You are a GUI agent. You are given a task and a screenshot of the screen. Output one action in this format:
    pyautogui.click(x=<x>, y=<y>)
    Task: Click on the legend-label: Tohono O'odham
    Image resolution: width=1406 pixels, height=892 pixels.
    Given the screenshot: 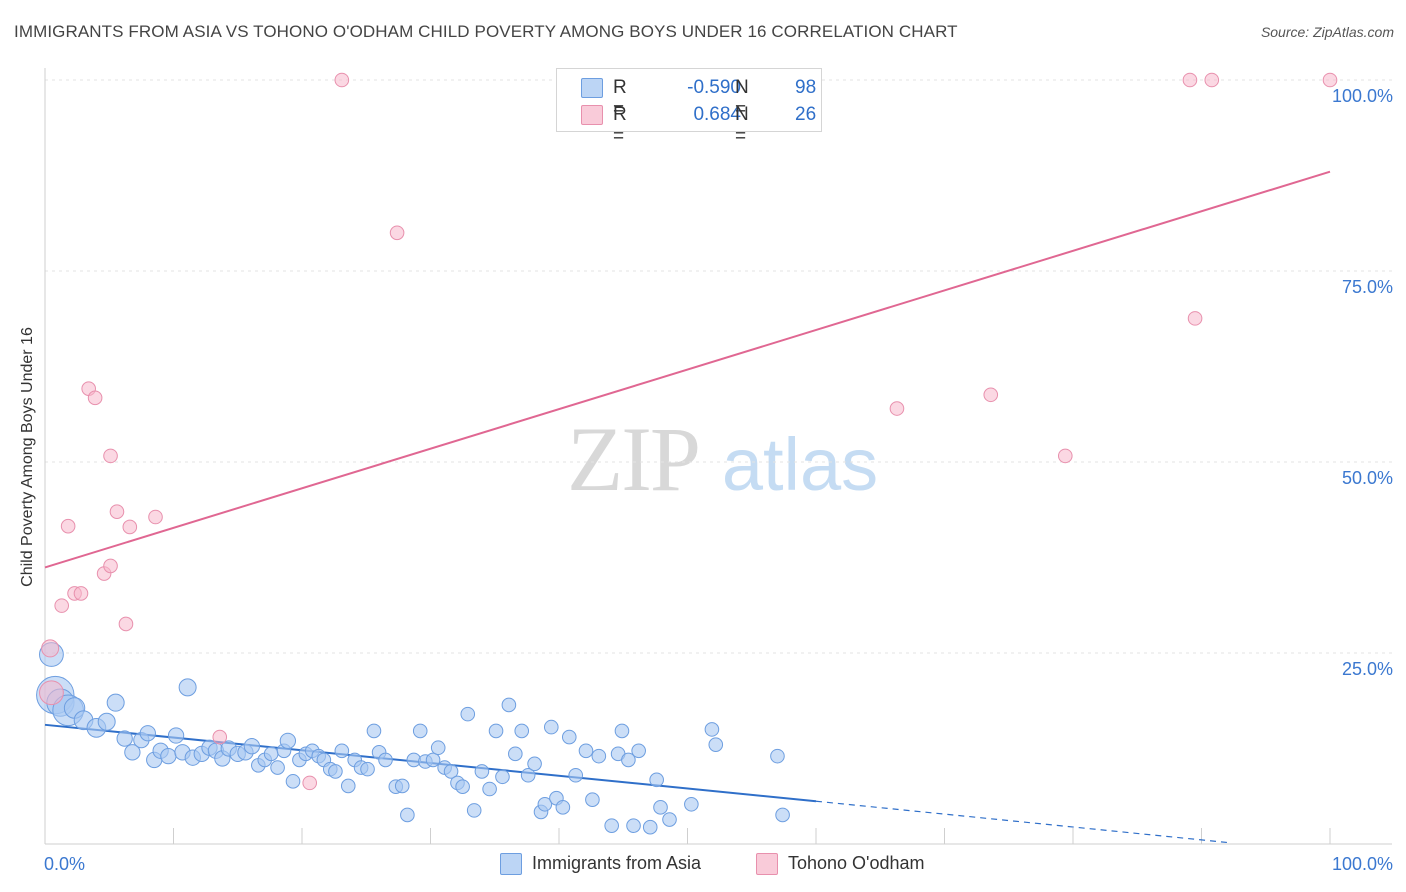 What is the action you would take?
    pyautogui.click(x=856, y=863)
    